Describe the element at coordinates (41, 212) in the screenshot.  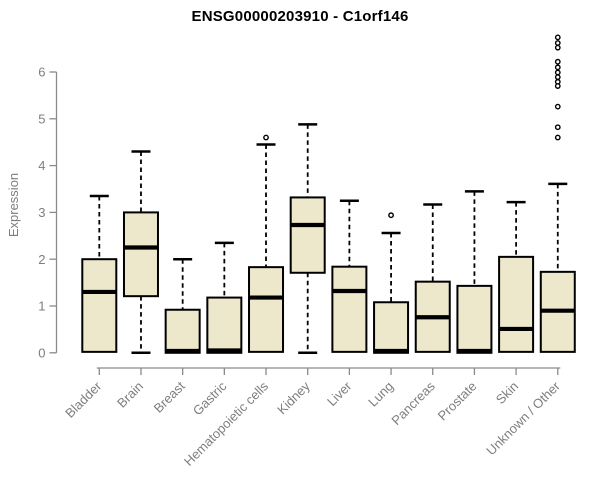
I see `y-tick-label: 3` at that location.